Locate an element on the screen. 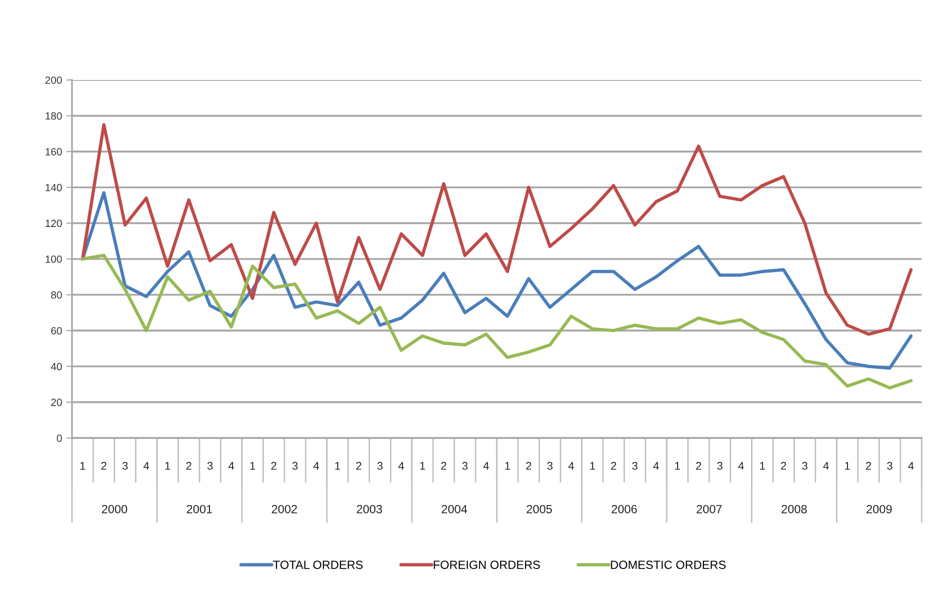  text: 2004 is located at coordinates (455, 509).